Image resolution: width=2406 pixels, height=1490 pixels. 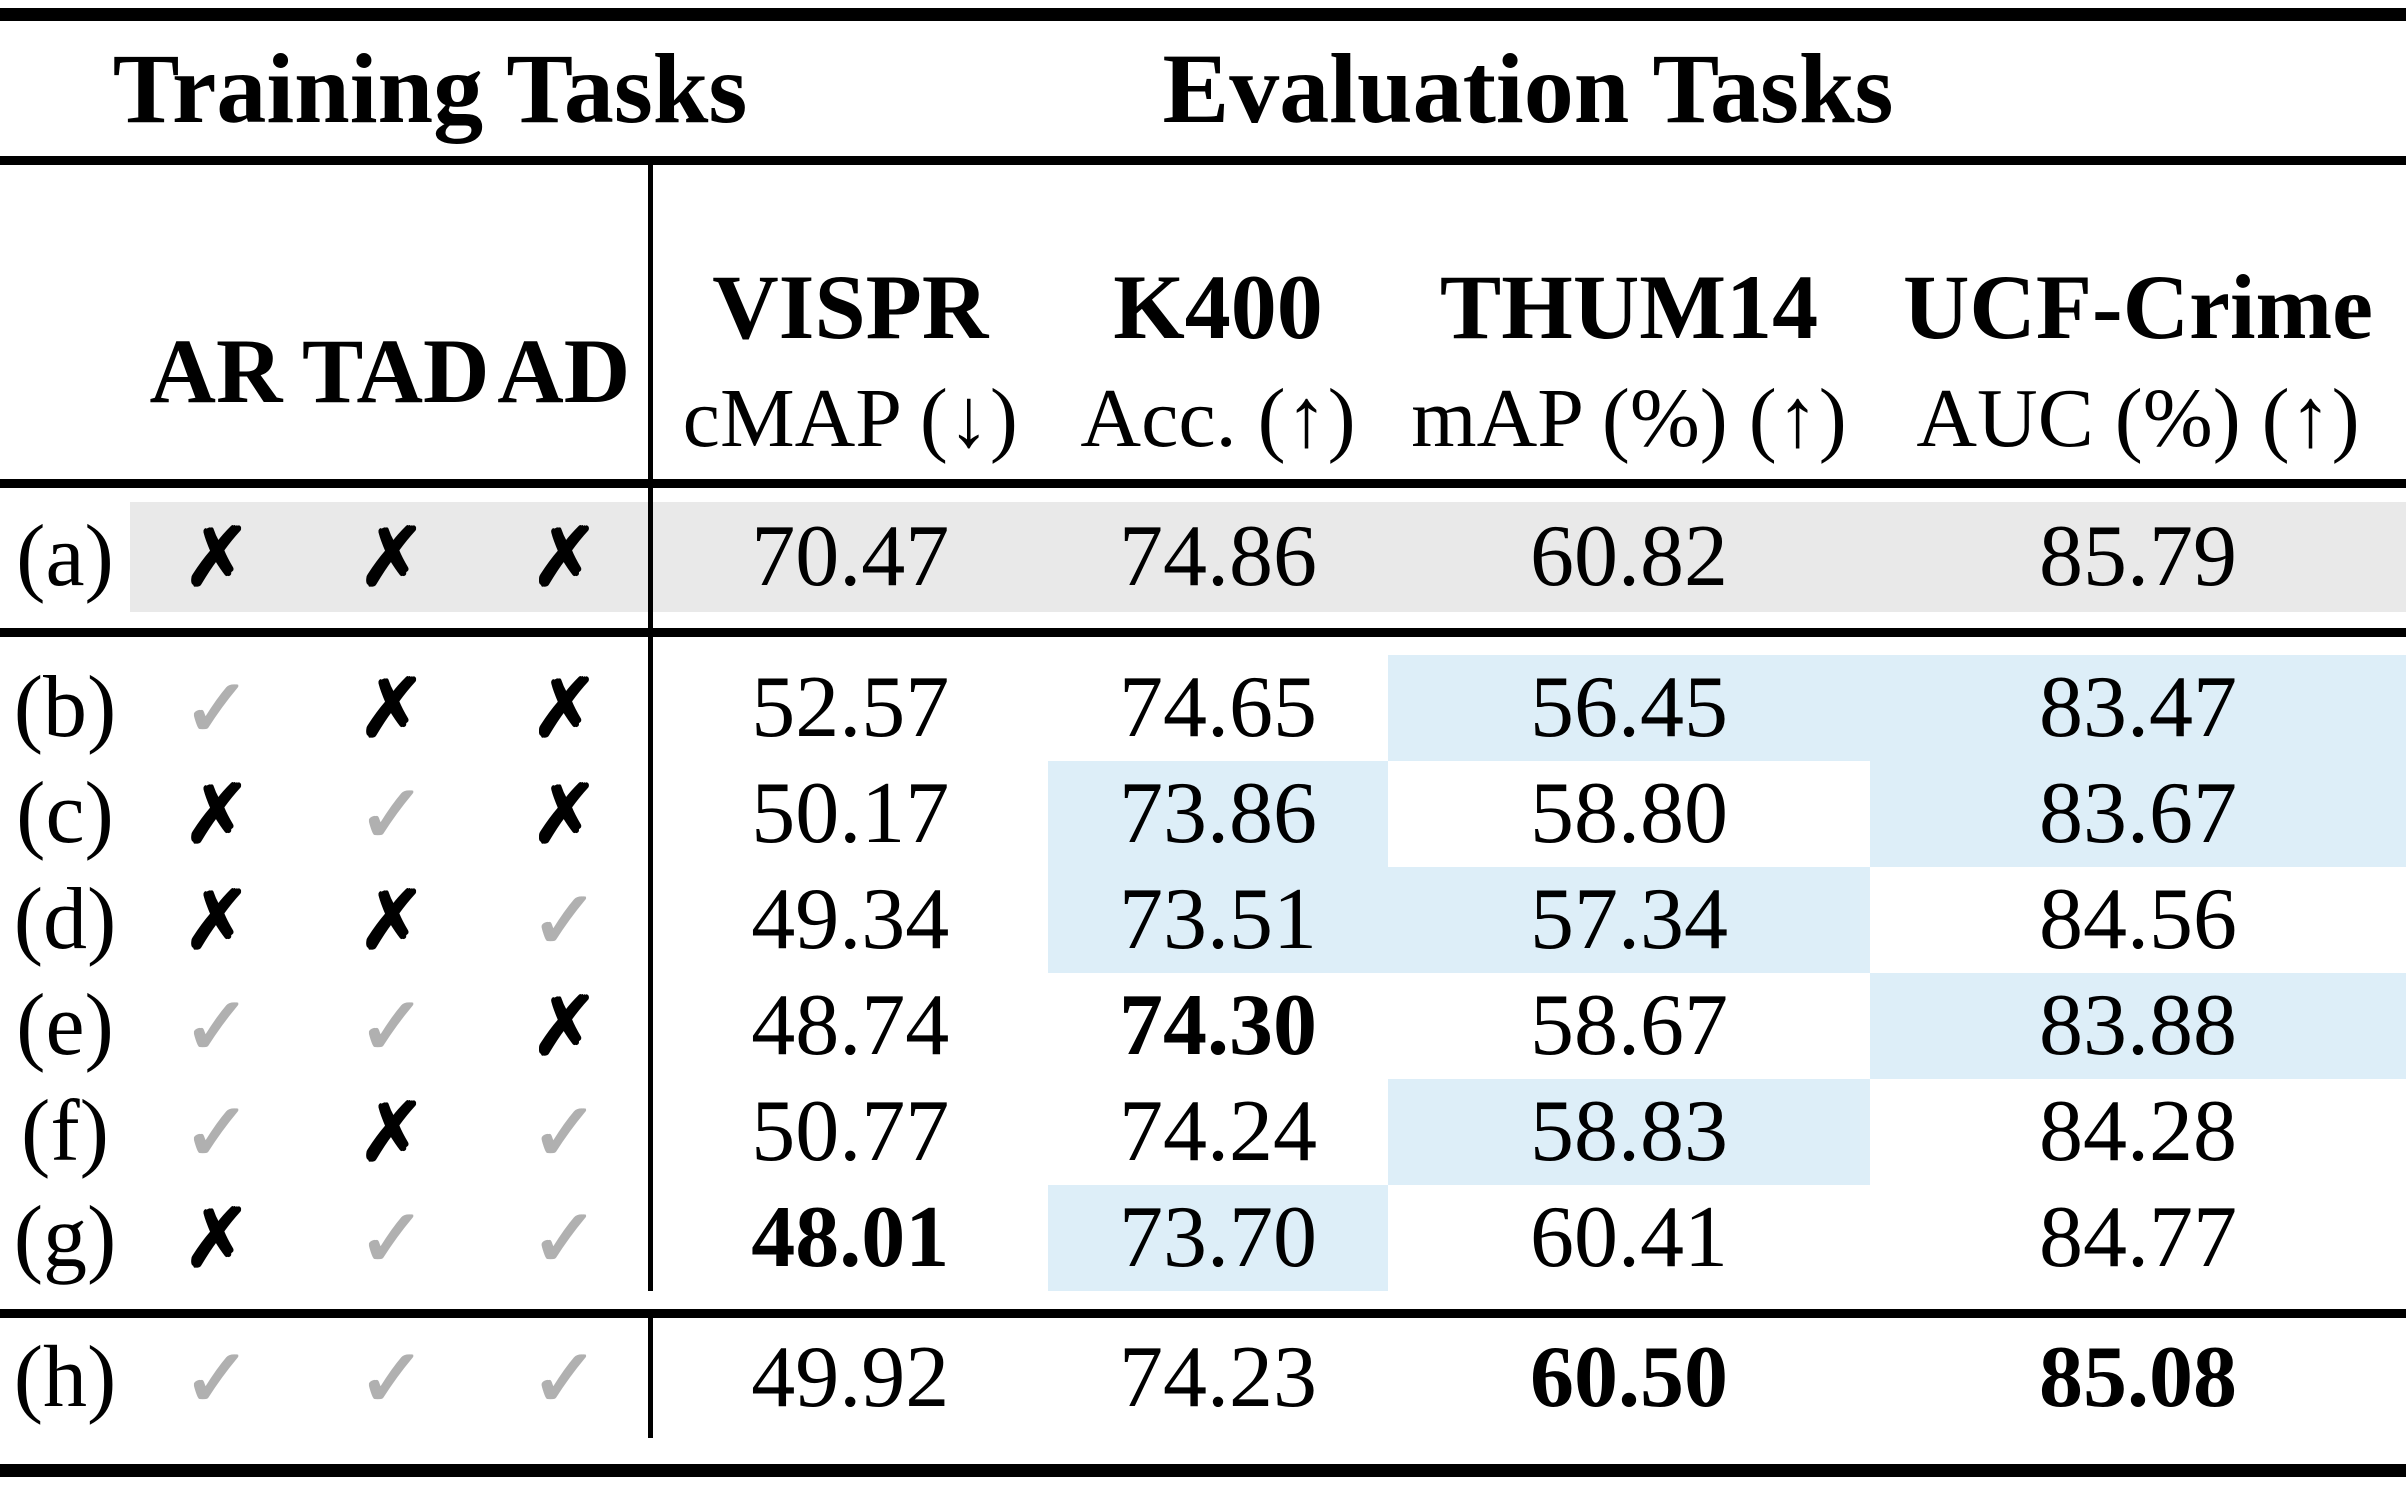 I want to click on value-cell-k400: 74.30, so click(x=1218, y=1025).